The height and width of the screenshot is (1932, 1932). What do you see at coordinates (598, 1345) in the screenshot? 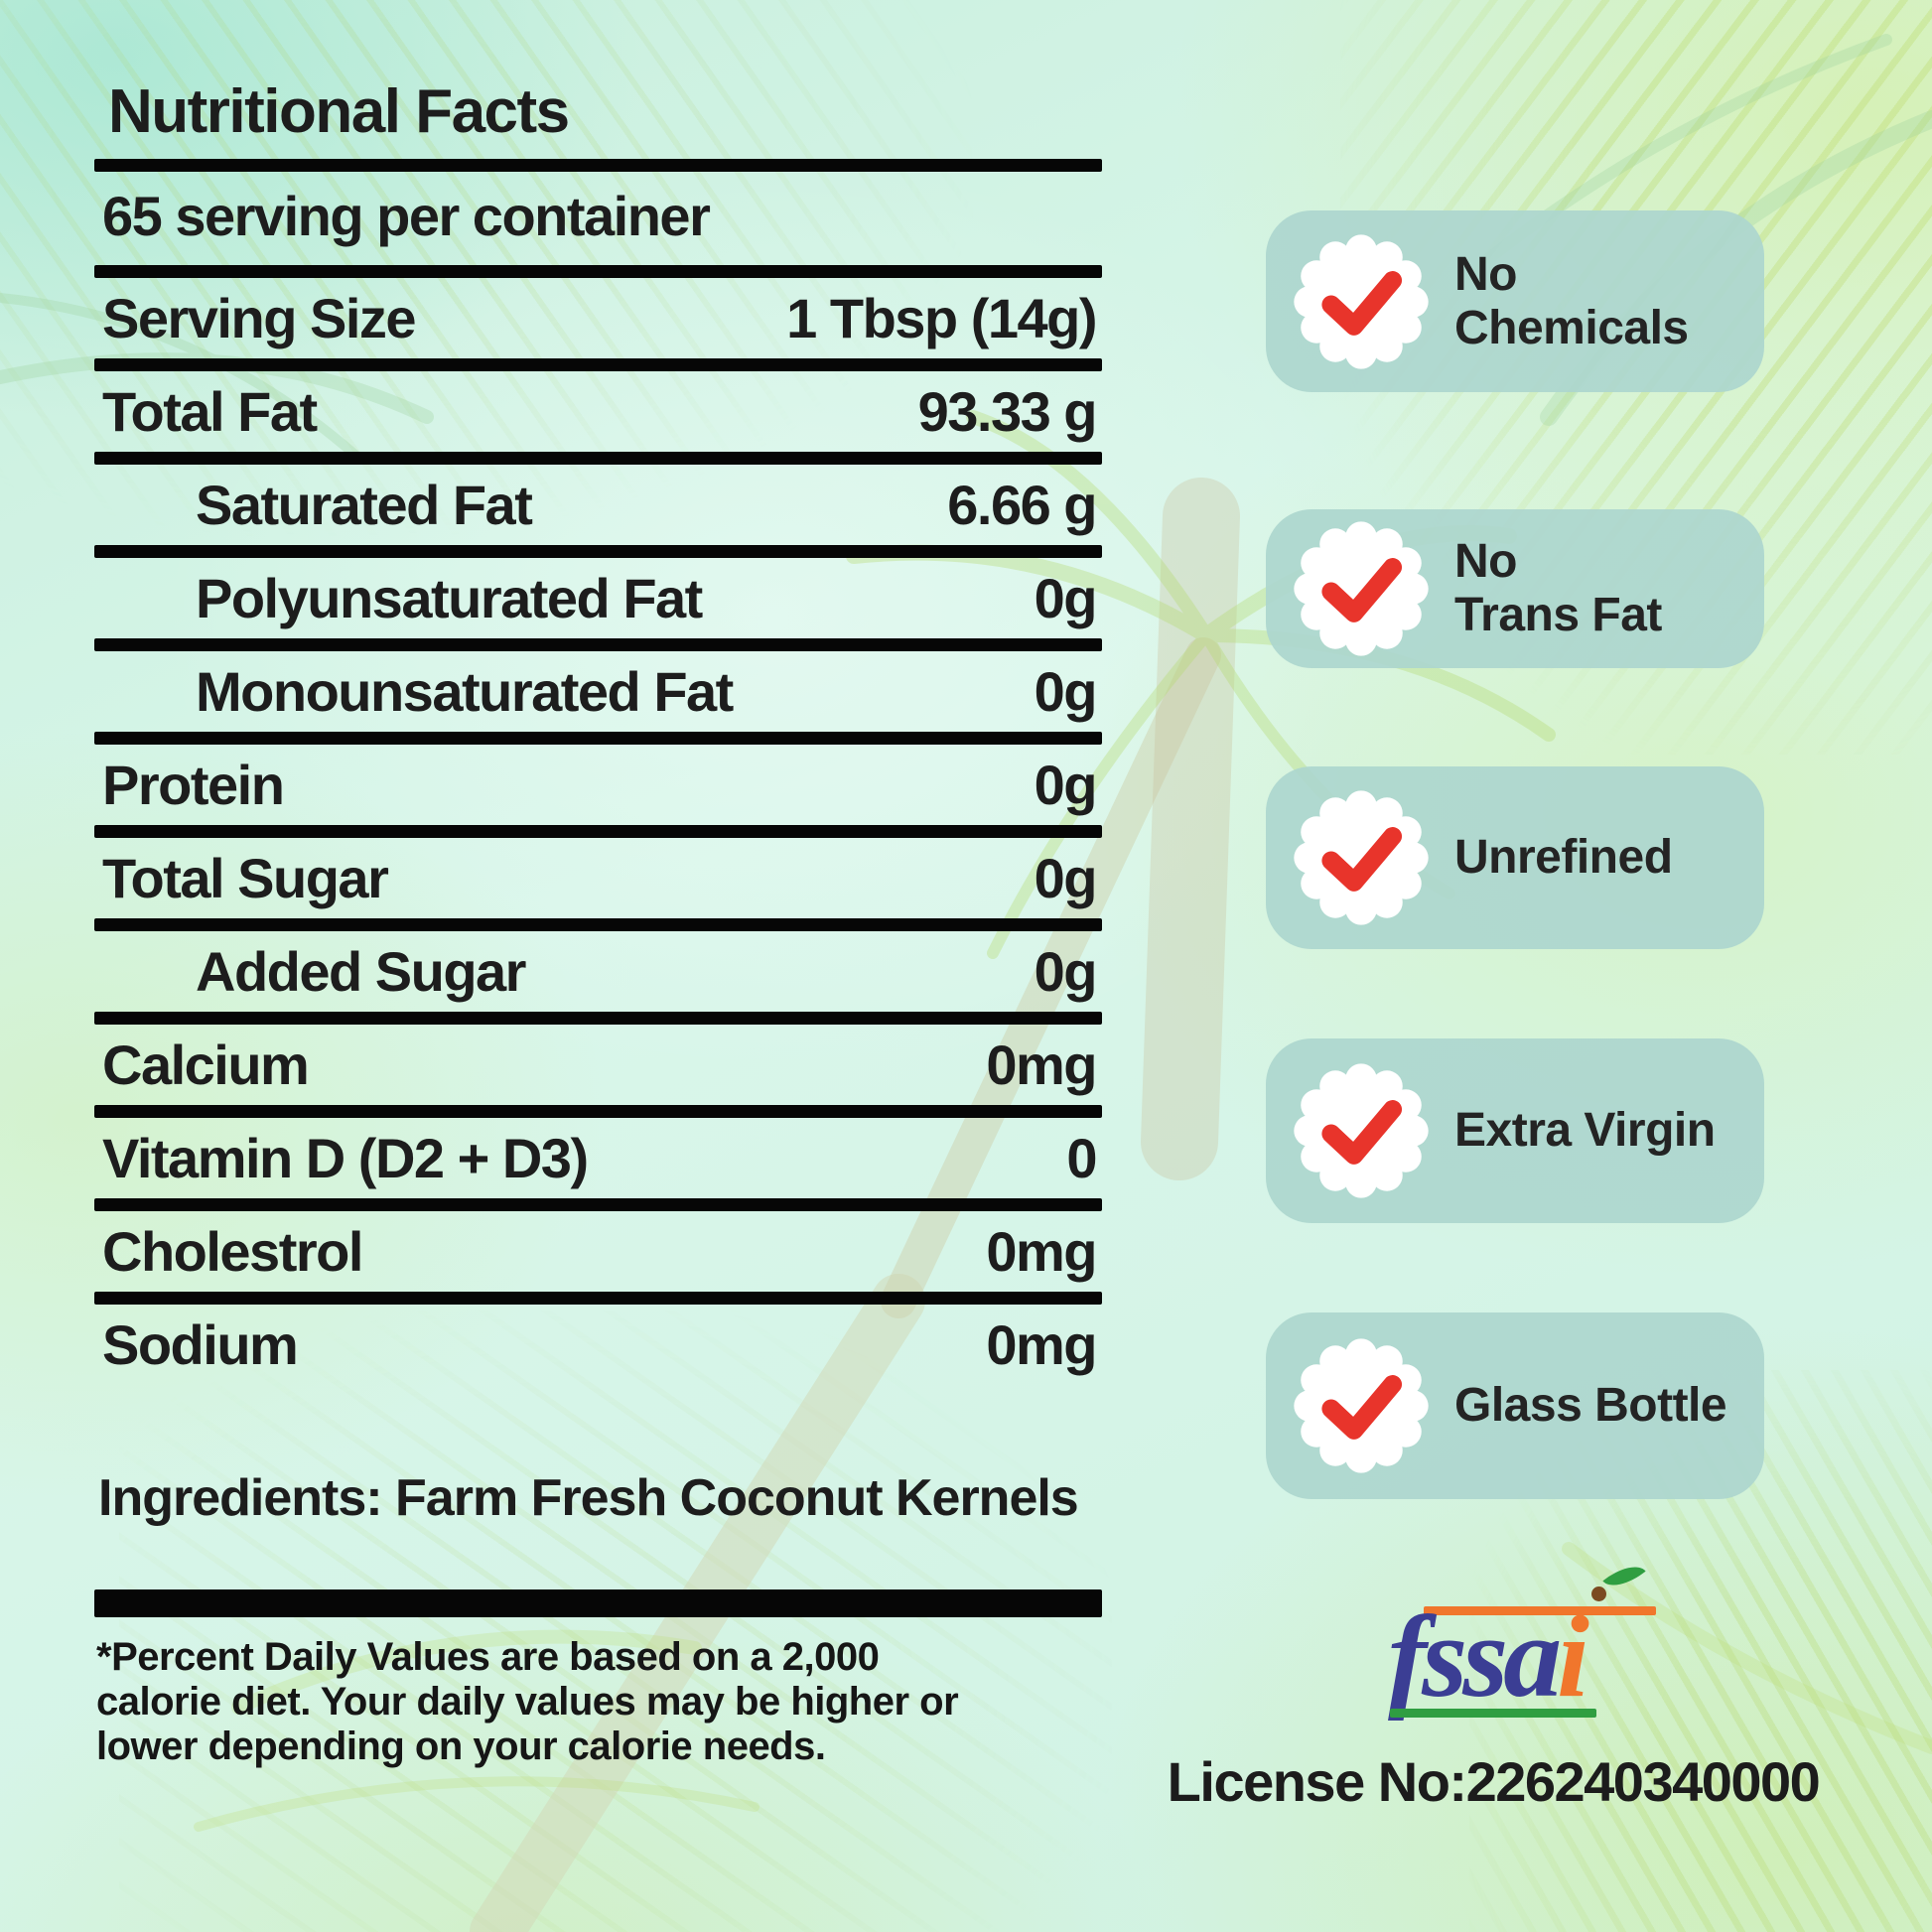
I see `nutrition-row-sodium: Sodium 0mg` at bounding box center [598, 1345].